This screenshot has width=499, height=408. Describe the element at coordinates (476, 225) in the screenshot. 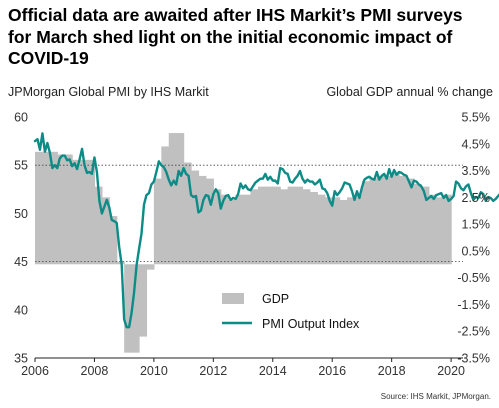

I see `y-right-tick-label: 1.5%` at that location.